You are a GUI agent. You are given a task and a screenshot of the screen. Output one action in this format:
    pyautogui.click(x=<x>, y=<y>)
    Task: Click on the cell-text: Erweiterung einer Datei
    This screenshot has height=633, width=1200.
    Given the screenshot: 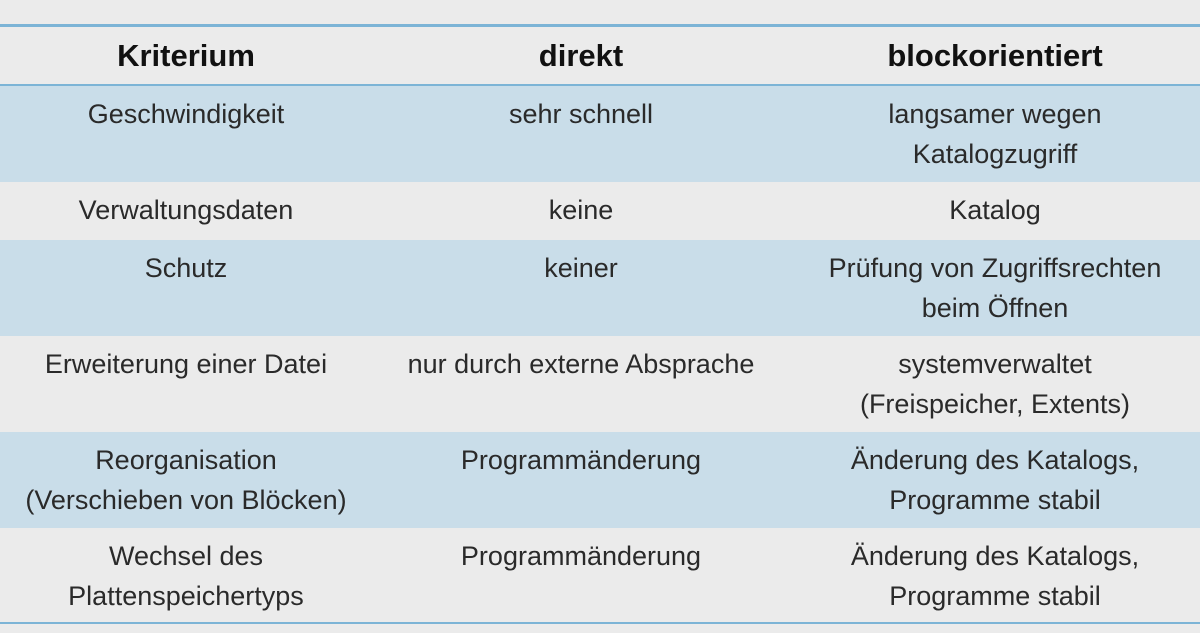 What is the action you would take?
    pyautogui.click(x=186, y=364)
    